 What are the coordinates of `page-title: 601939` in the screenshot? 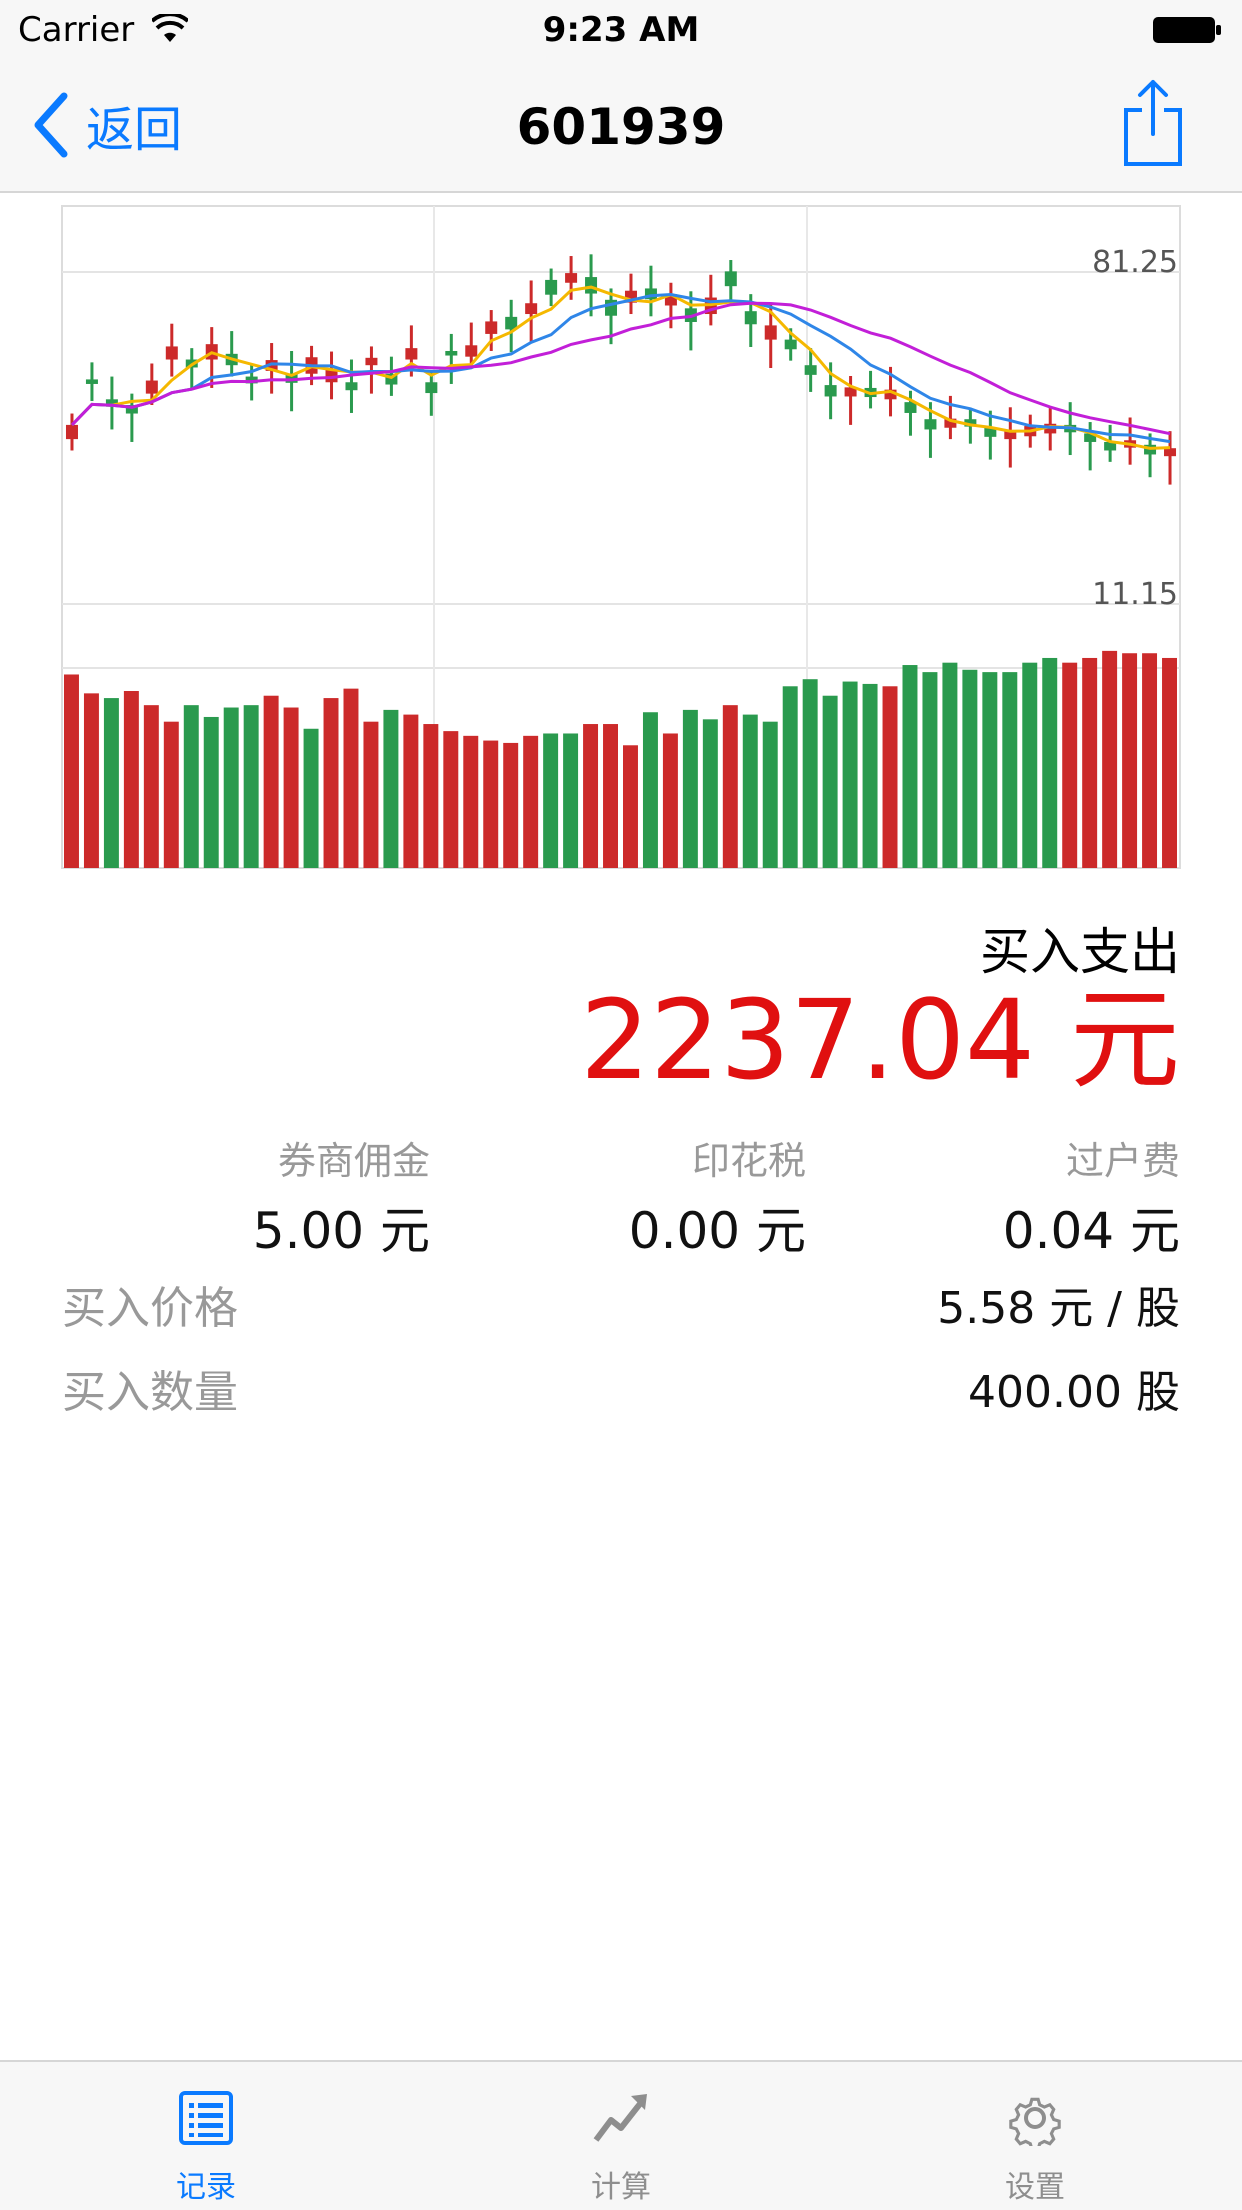 It's located at (621, 127).